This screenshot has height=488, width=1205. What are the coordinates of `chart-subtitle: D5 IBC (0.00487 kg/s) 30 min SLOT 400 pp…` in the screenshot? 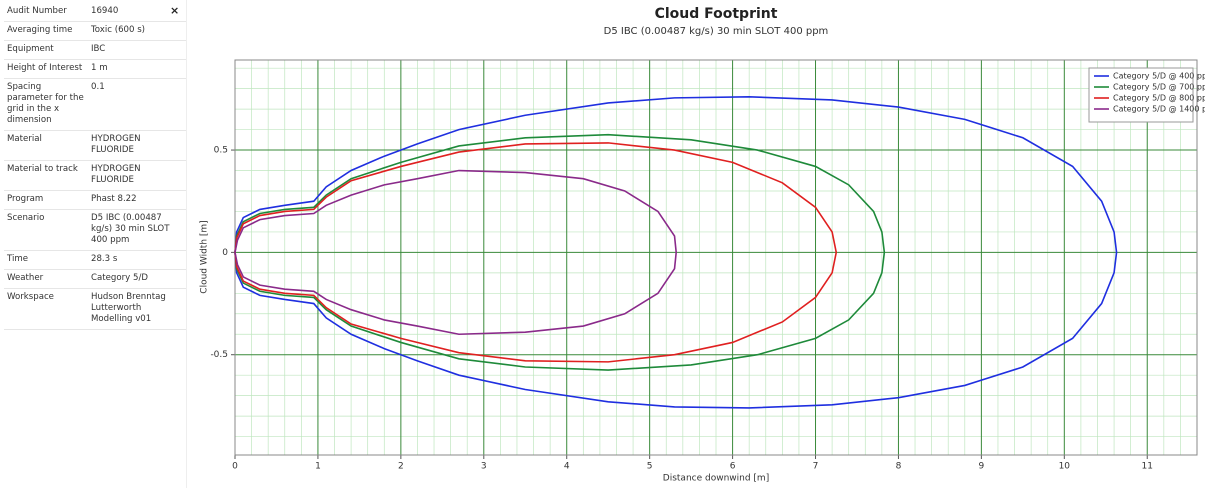 It's located at (716, 31).